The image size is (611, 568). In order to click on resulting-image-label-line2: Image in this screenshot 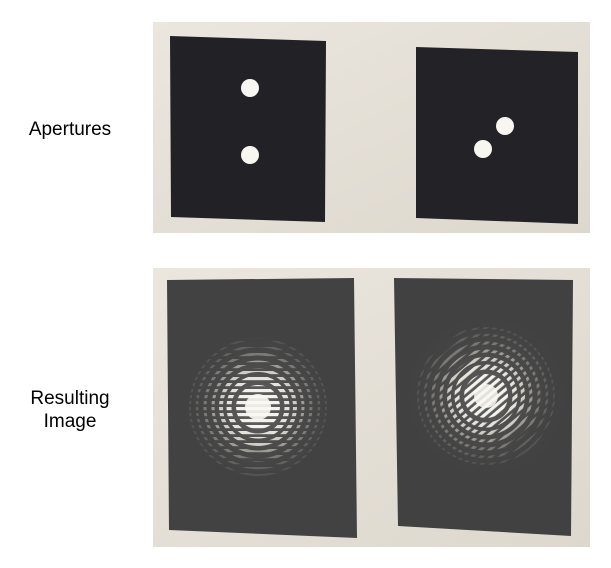, I will do `click(70, 421)`.